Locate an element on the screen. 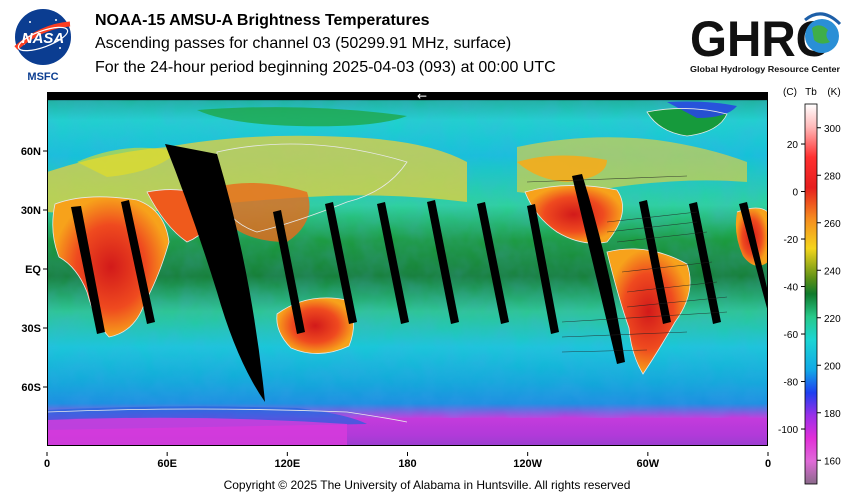  celsius-tick-label: -40 is located at coordinates (791, 288).